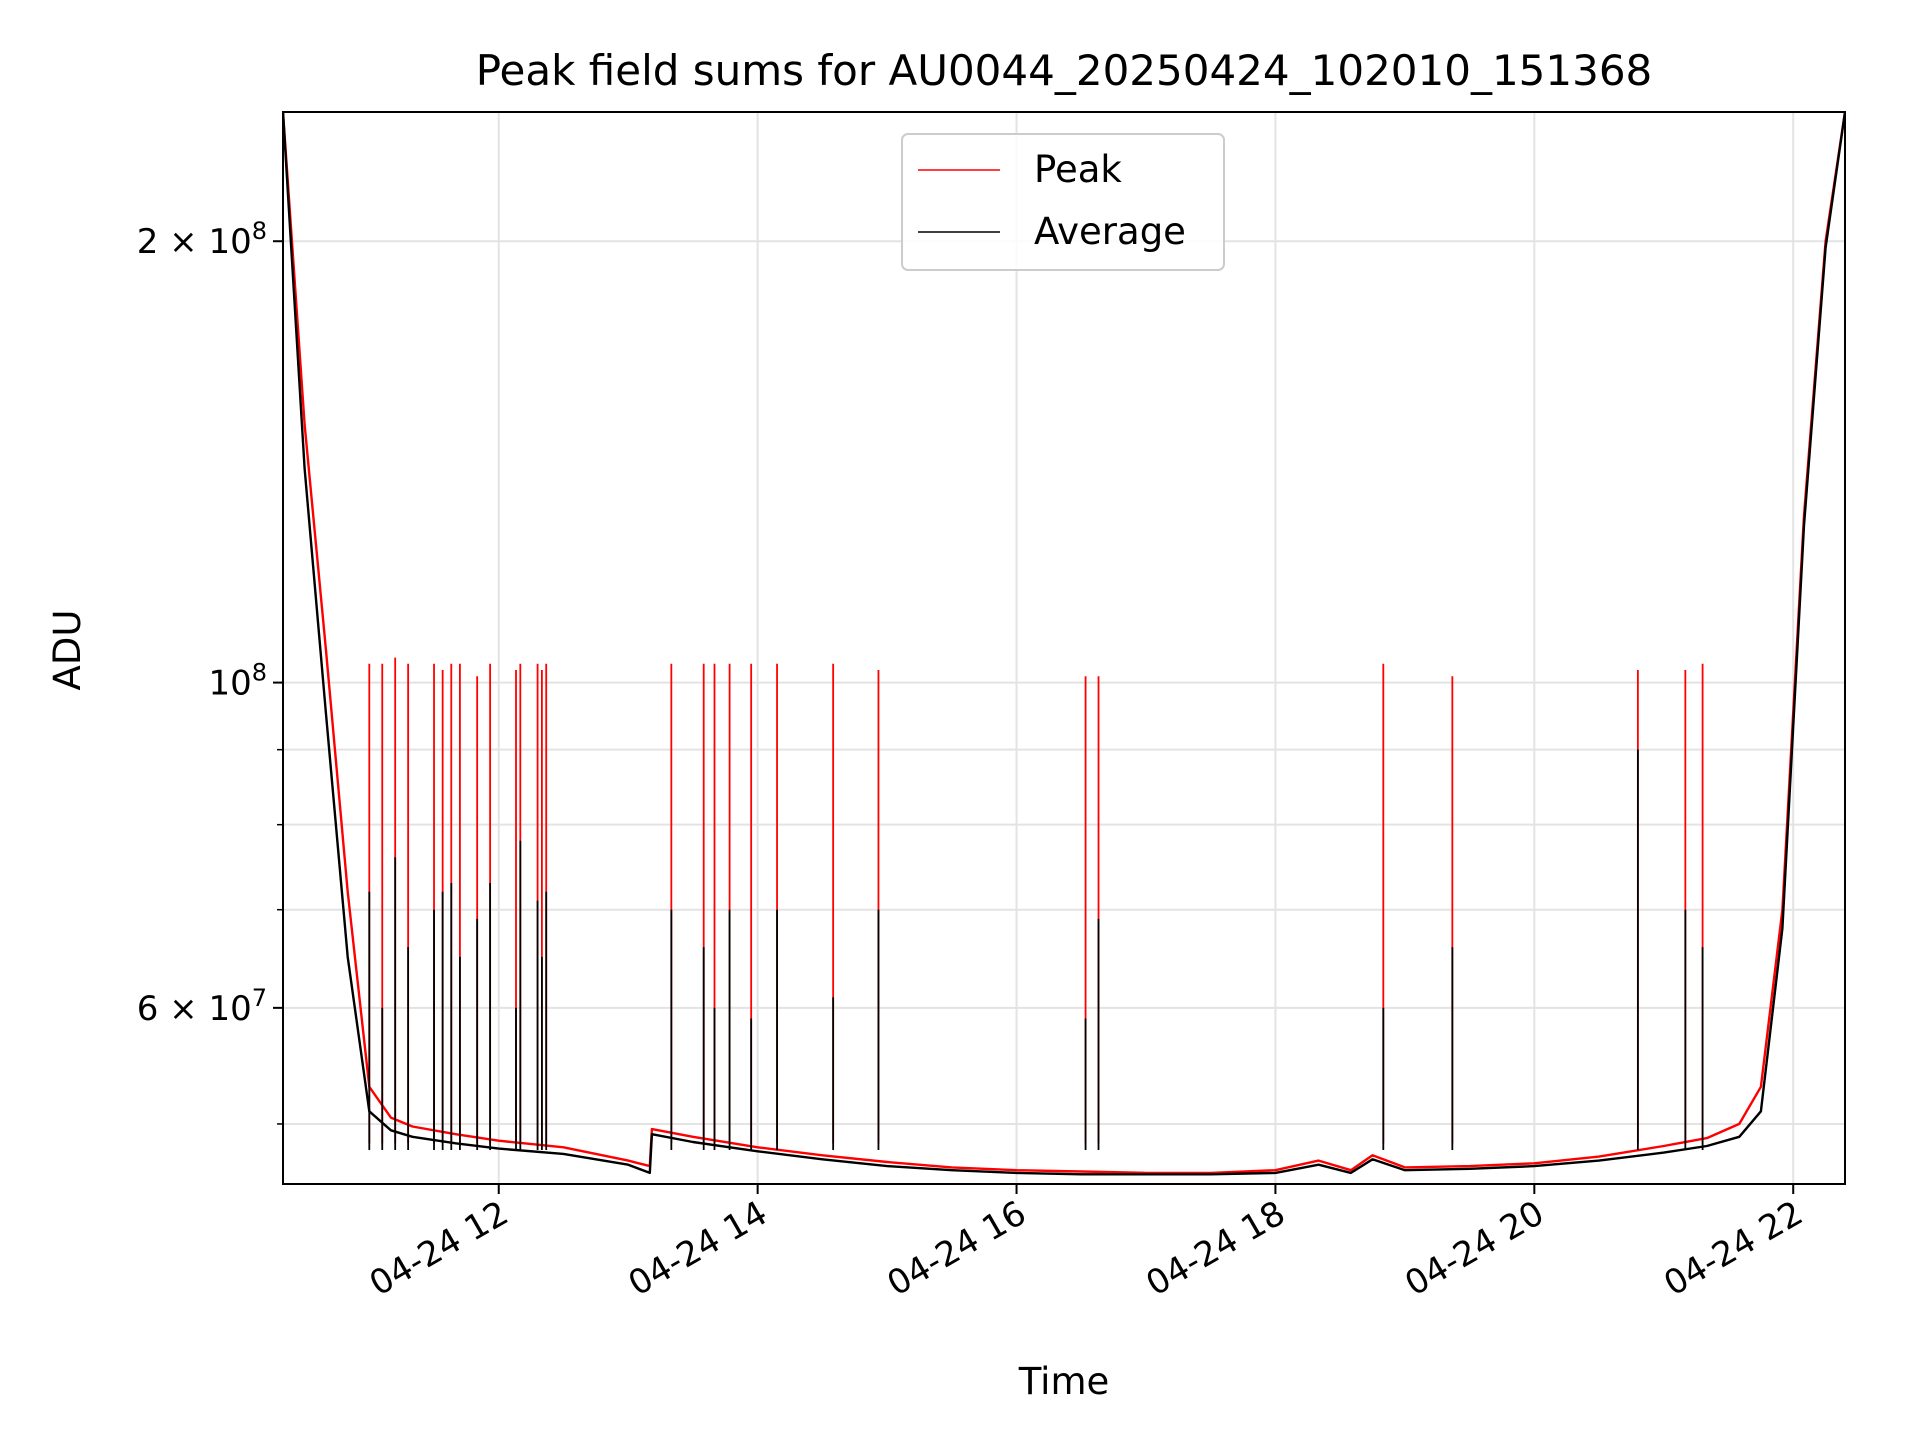 This screenshot has width=1920, height=1440. I want to click on y-axis-label: ADU, so click(67, 650).